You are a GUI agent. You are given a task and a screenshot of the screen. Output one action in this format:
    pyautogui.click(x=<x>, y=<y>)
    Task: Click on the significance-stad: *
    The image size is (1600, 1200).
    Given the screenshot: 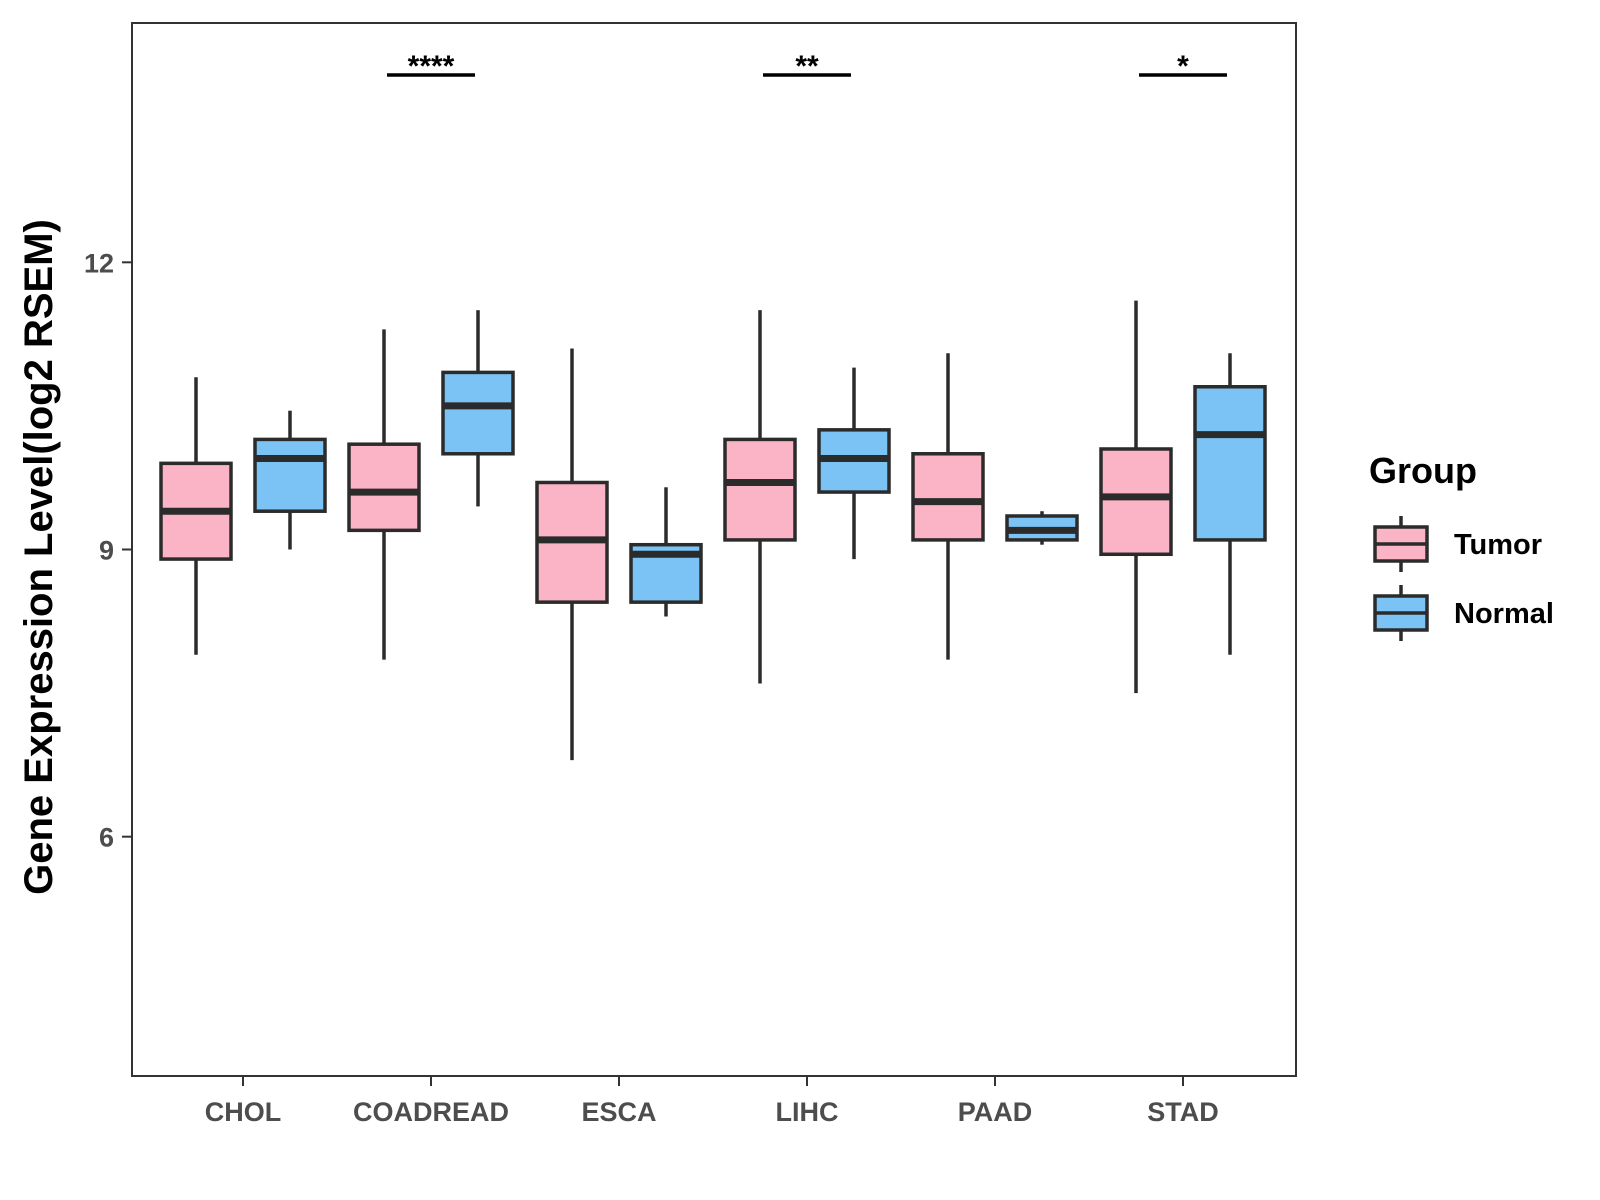 What is the action you would take?
    pyautogui.click(x=1183, y=66)
    